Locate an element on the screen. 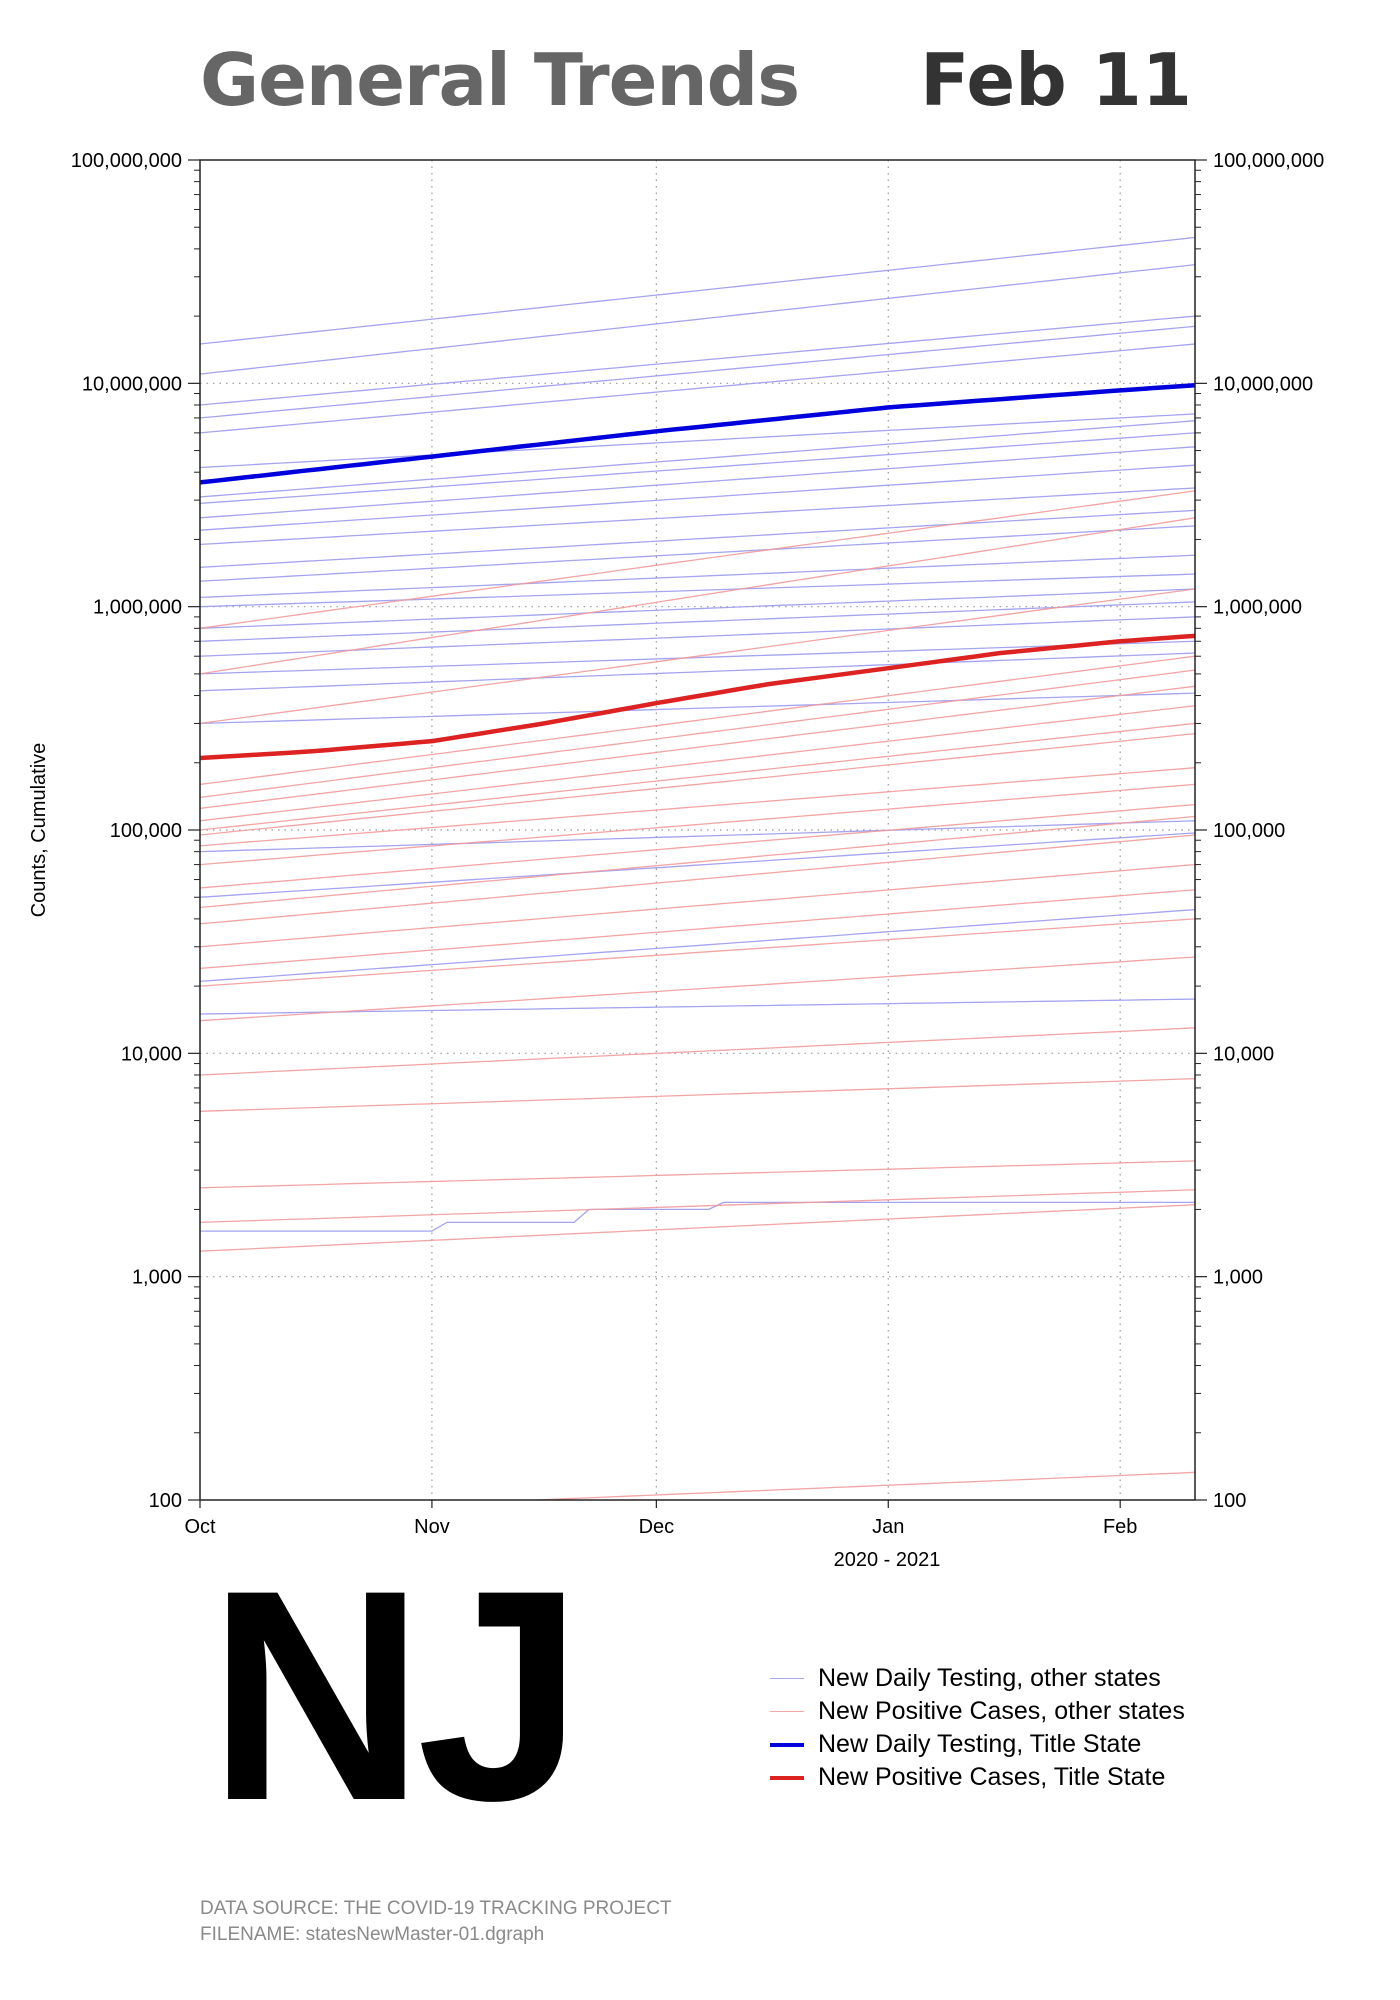  series-line-new-daily-testing-title-state is located at coordinates (697, 434).